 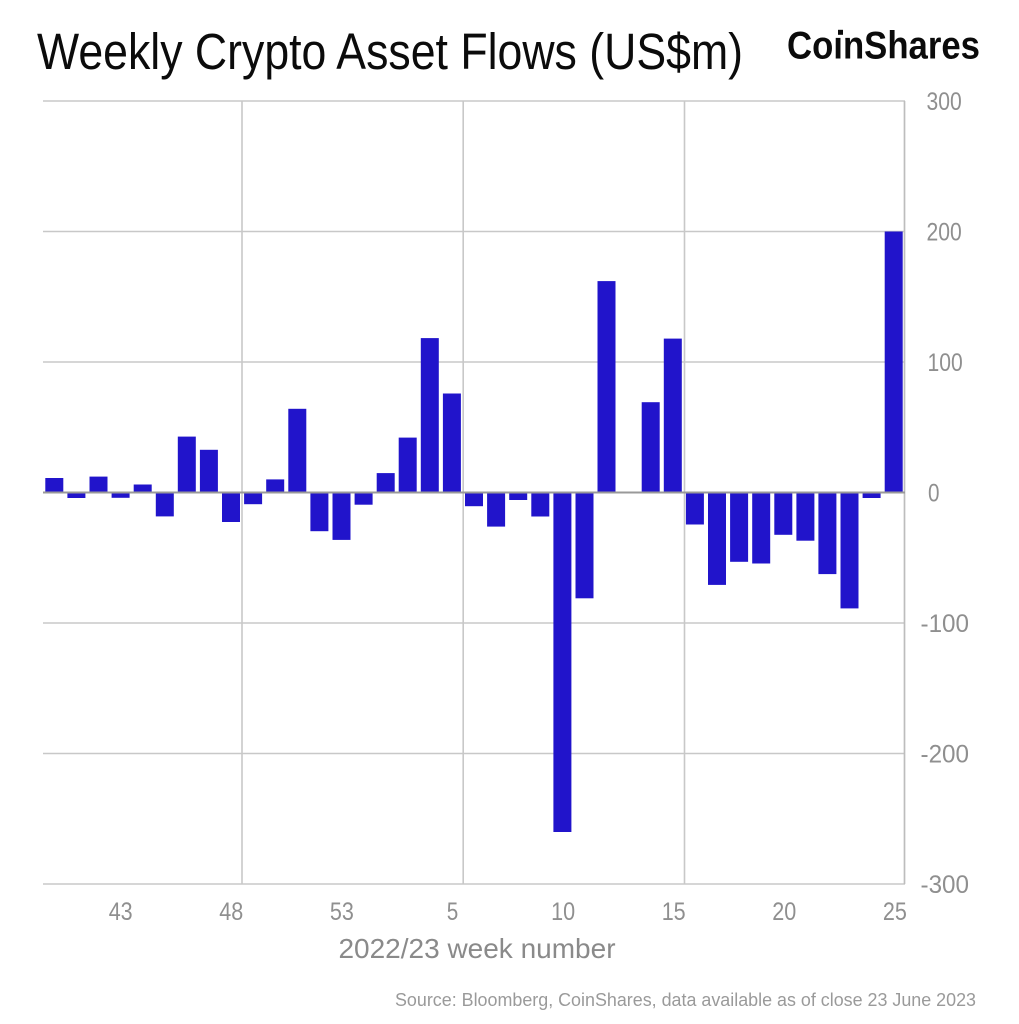 I want to click on svg-text: 10, so click(x=563, y=912).